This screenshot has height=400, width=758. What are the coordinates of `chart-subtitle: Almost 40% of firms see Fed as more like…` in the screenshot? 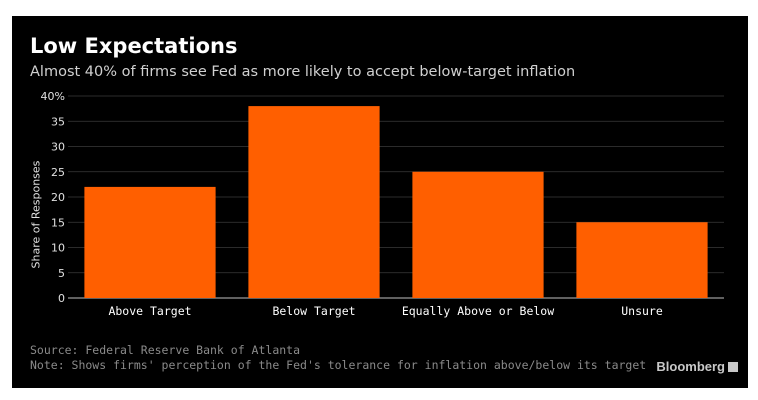 It's located at (303, 72).